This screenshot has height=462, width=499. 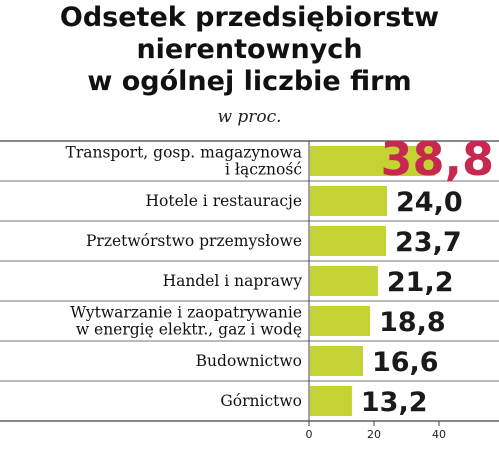 I want to click on value-label: 23,7, so click(x=428, y=242).